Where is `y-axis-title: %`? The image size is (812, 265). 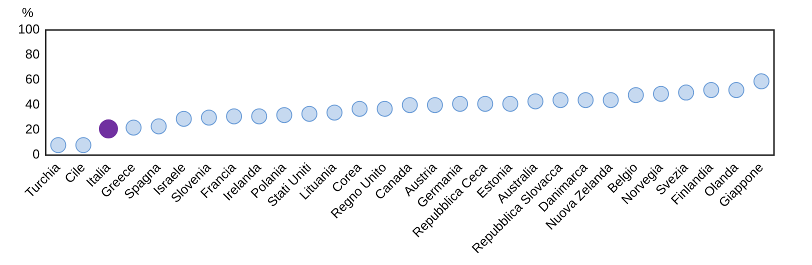
y-axis-title: % is located at coordinates (28, 12).